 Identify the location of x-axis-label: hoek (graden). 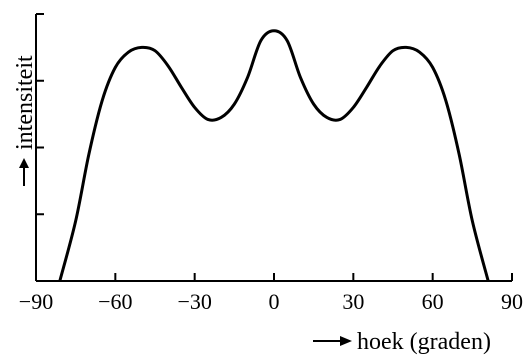
(424, 342).